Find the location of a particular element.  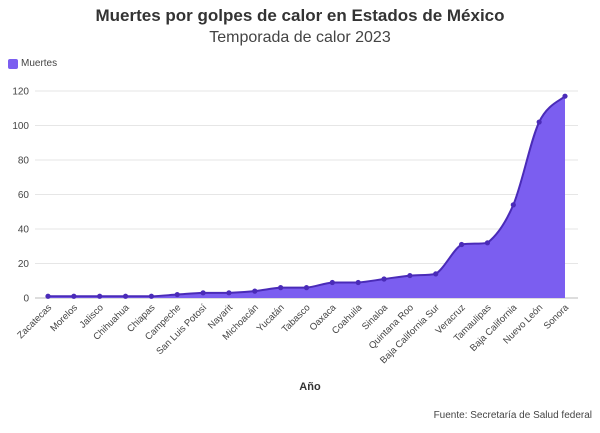

legend-label: Muertes is located at coordinates (39, 63).